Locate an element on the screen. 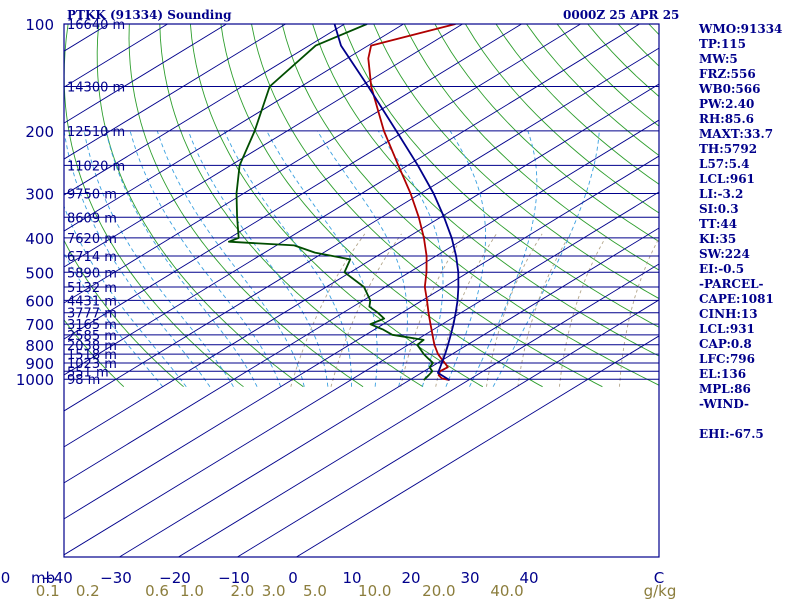  height-label: 551 m is located at coordinates (88, 372).